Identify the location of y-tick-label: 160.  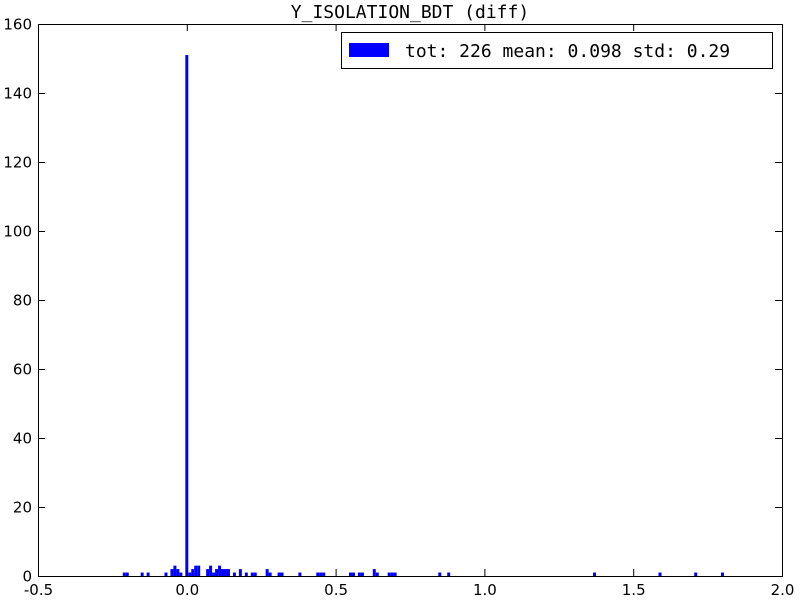
(17, 25).